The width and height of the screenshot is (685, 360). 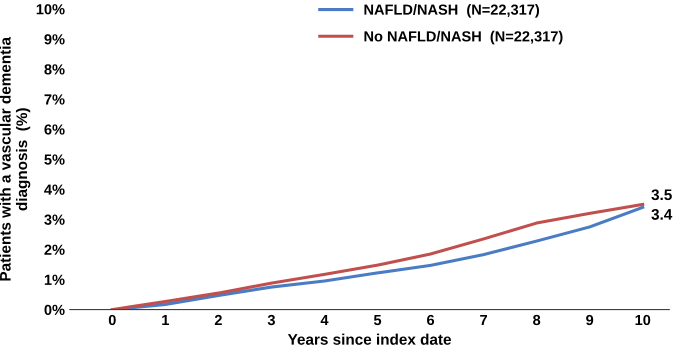 I want to click on x-tick-label: 10, so click(x=643, y=320).